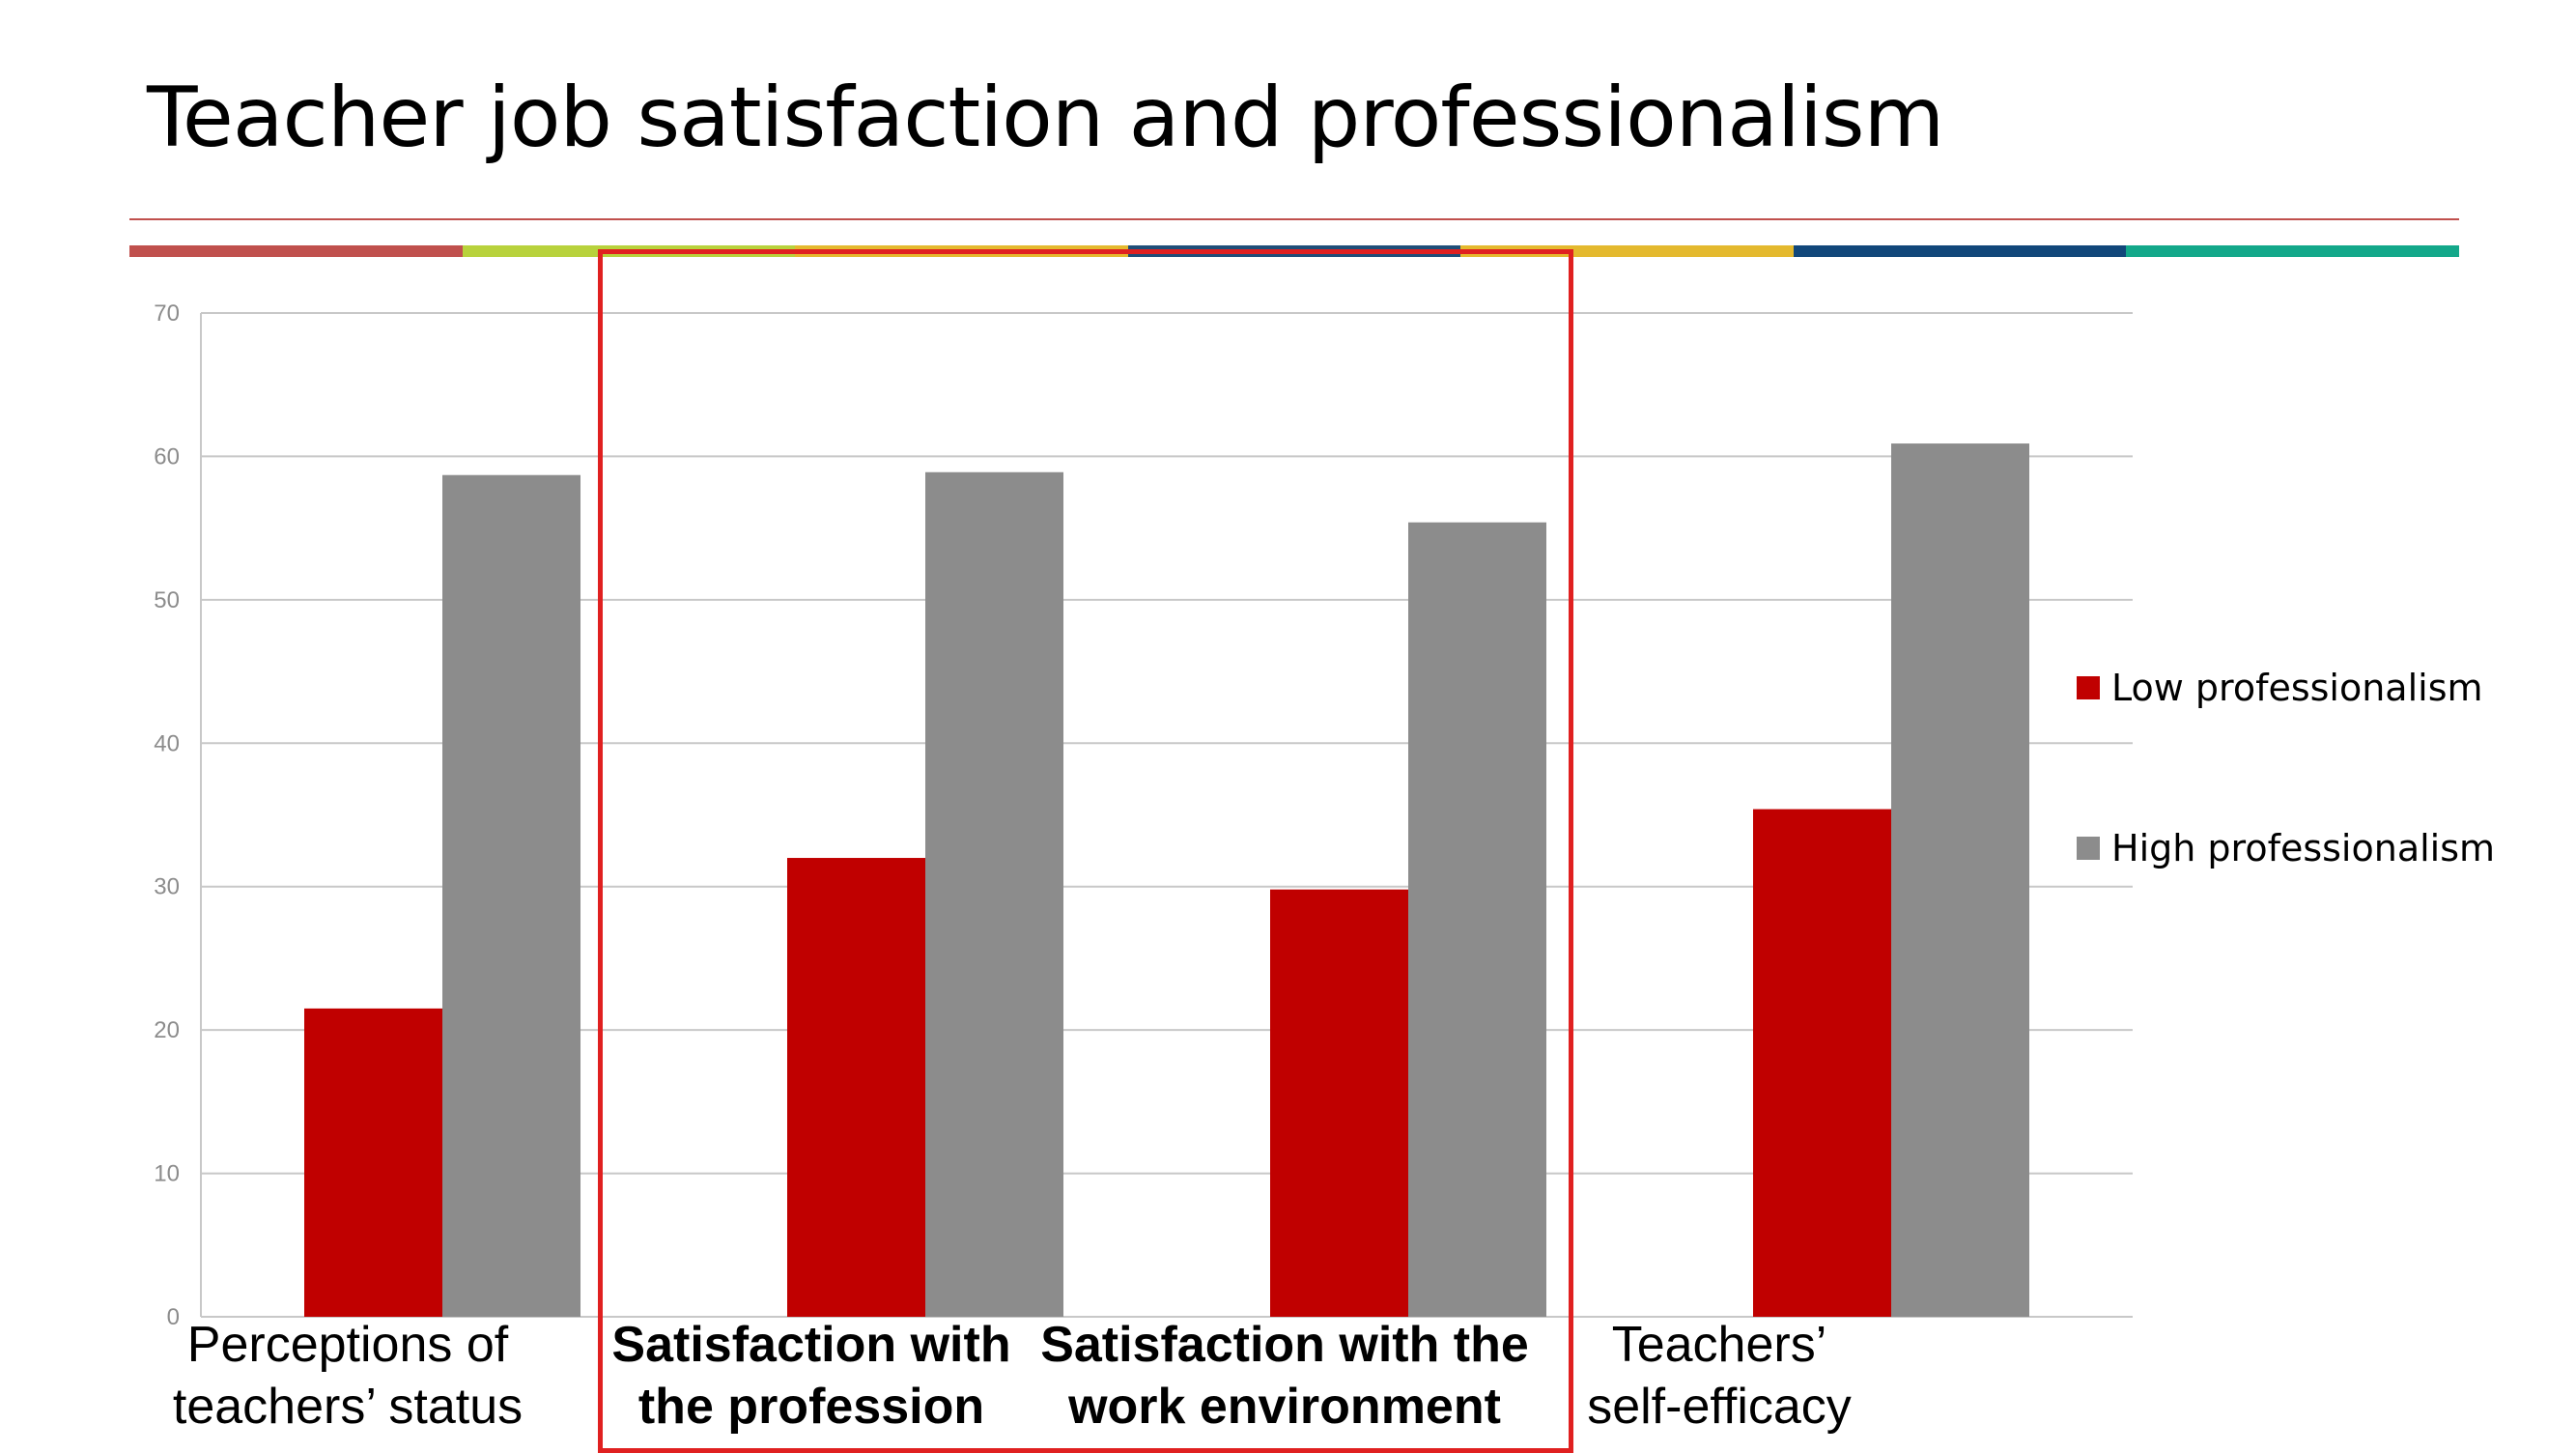  I want to click on category-label-work-environment: Satisfaction with the work environment, so click(1284, 1376).